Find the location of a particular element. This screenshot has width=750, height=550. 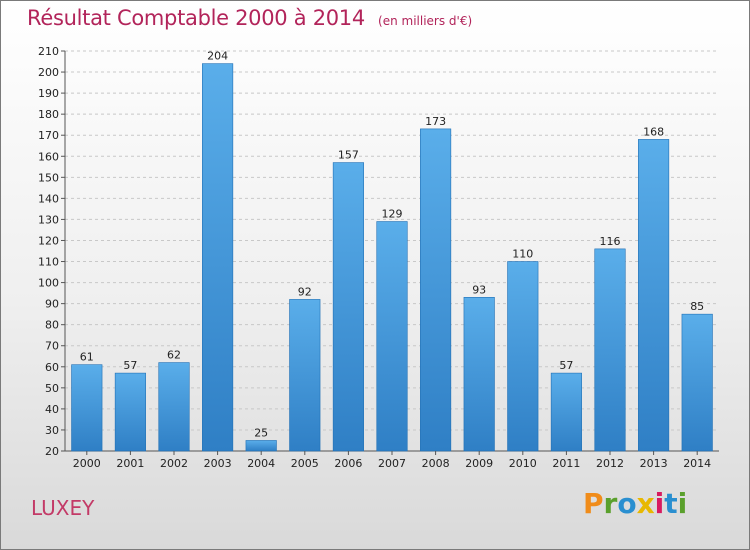

y-tick-label: 110 is located at coordinates (48, 262).